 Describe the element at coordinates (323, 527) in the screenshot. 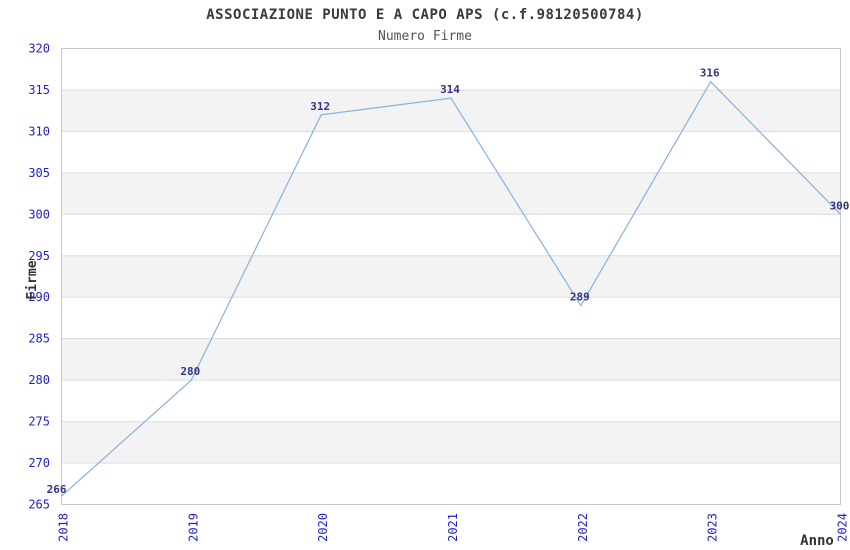

I see `x-tick-label: 2020` at that location.